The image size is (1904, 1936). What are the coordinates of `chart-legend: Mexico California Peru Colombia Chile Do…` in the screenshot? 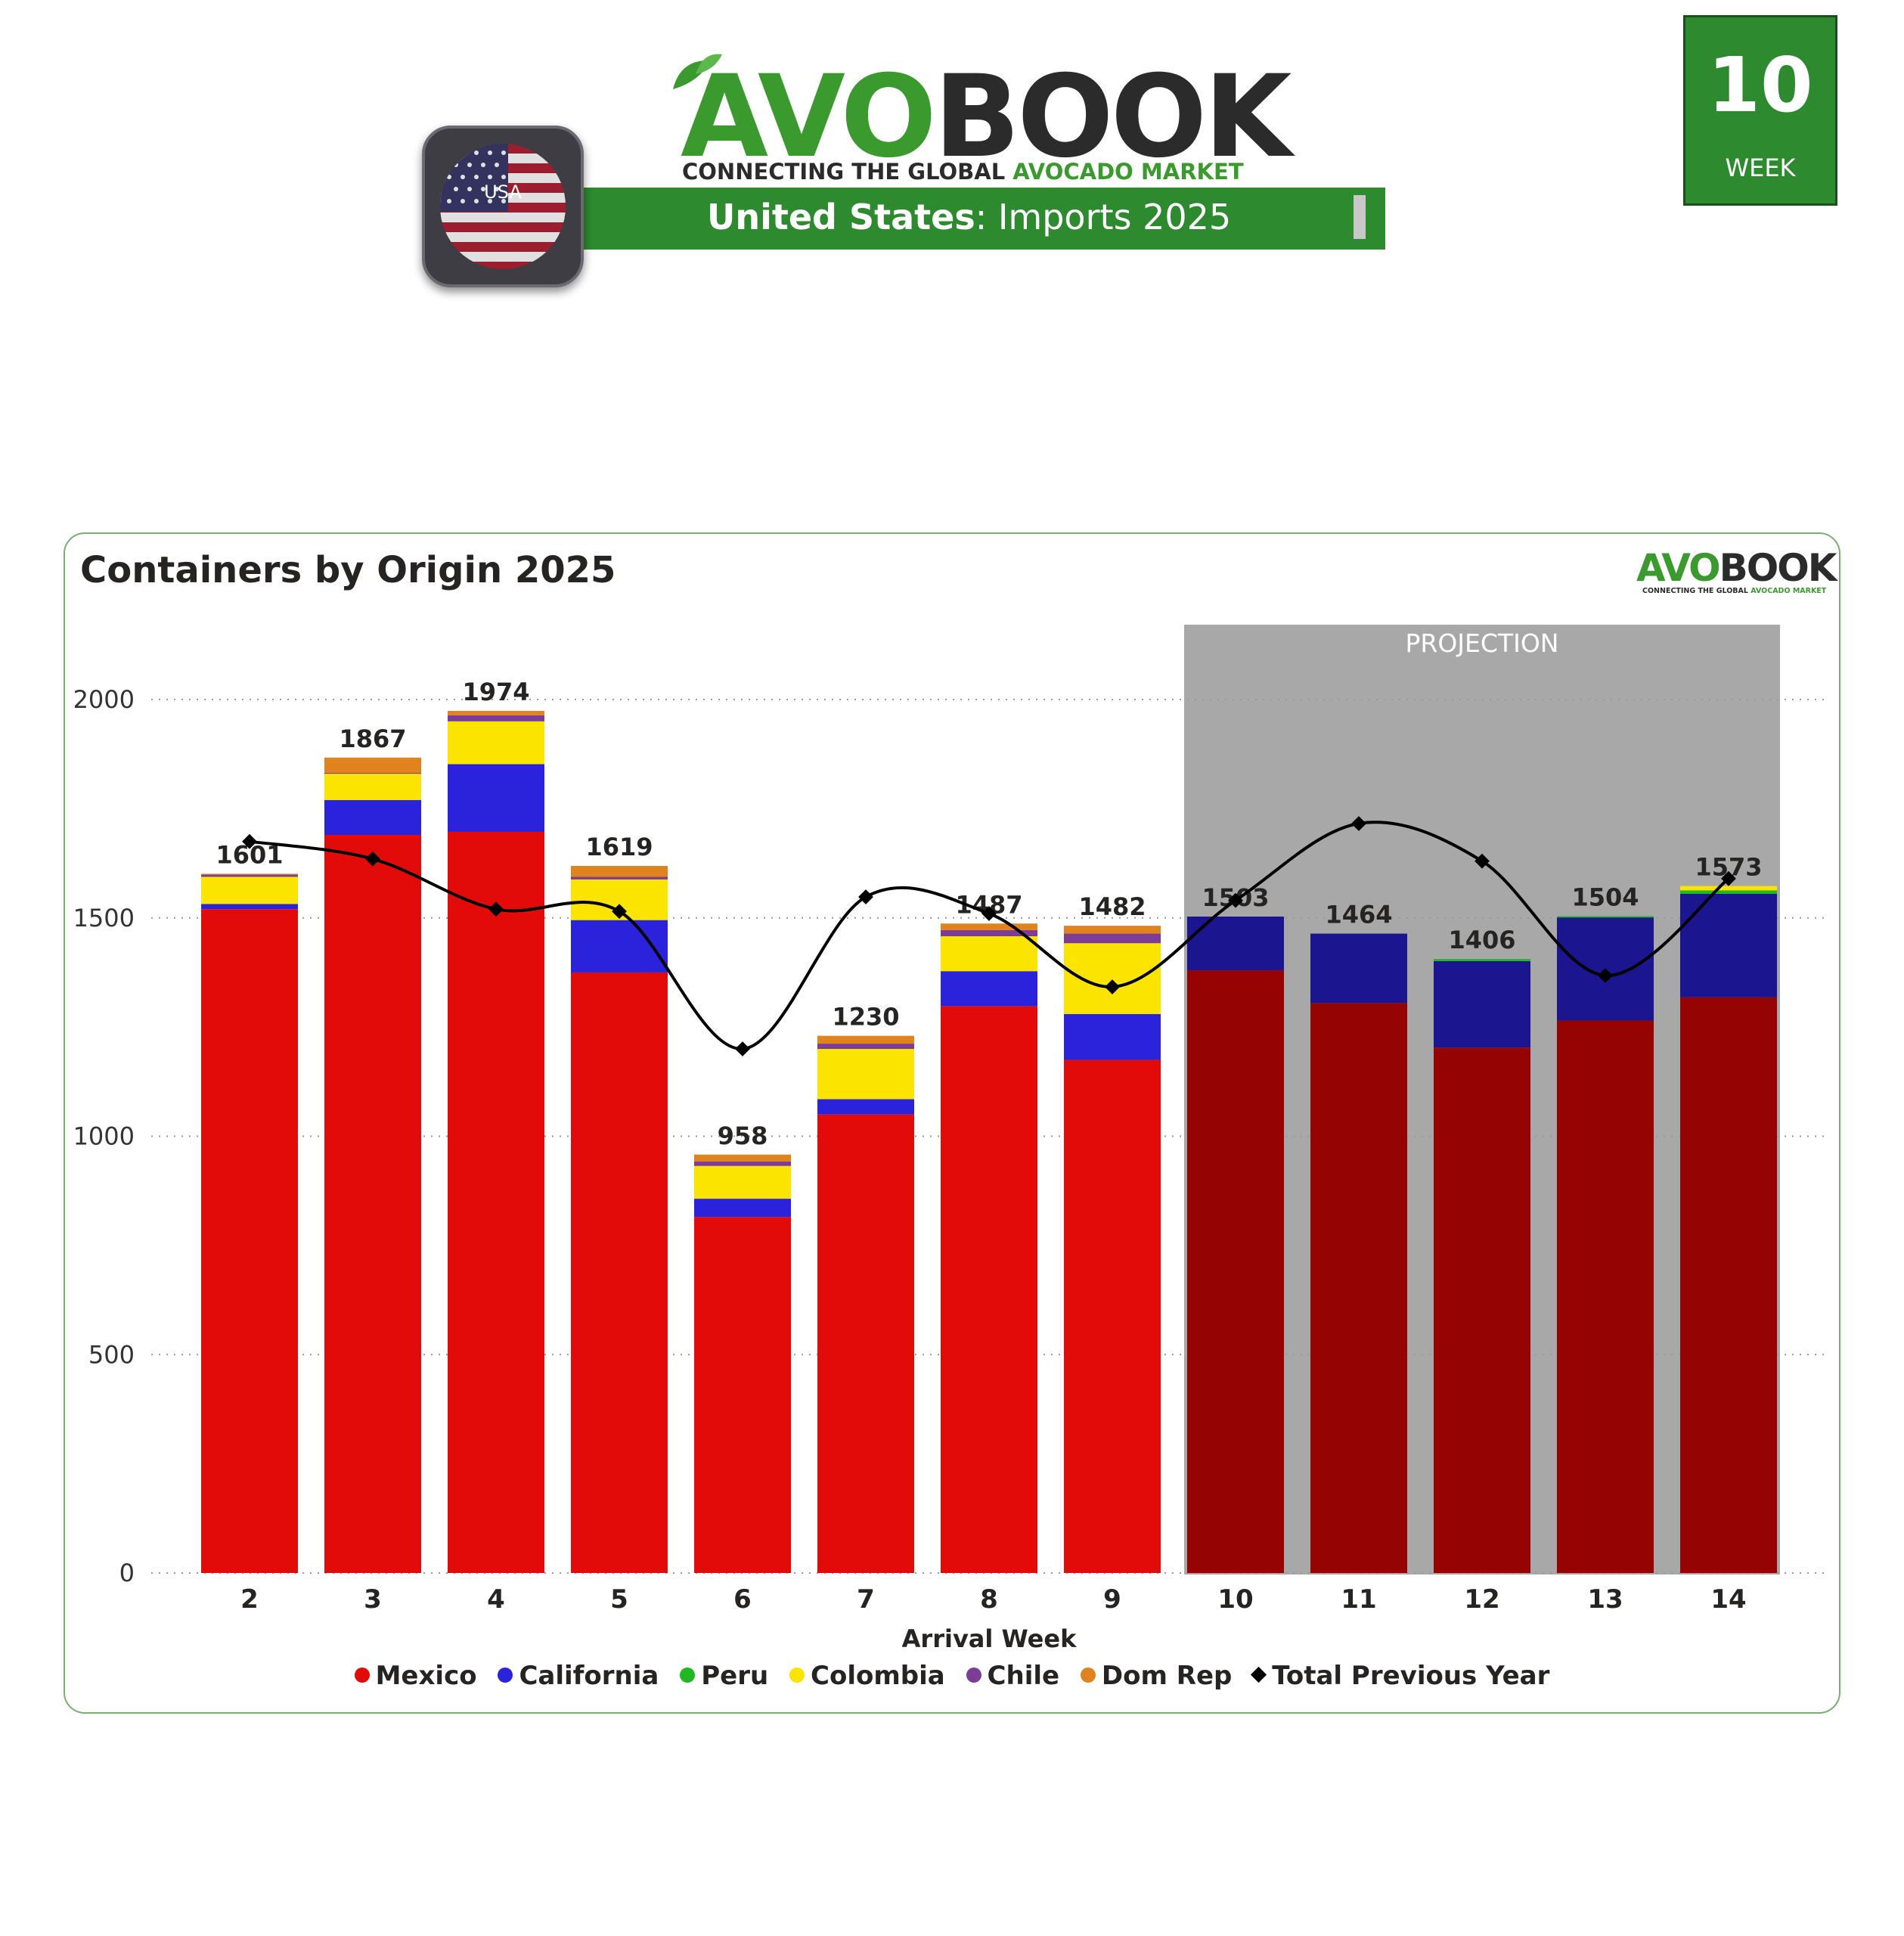 It's located at (952, 1676).